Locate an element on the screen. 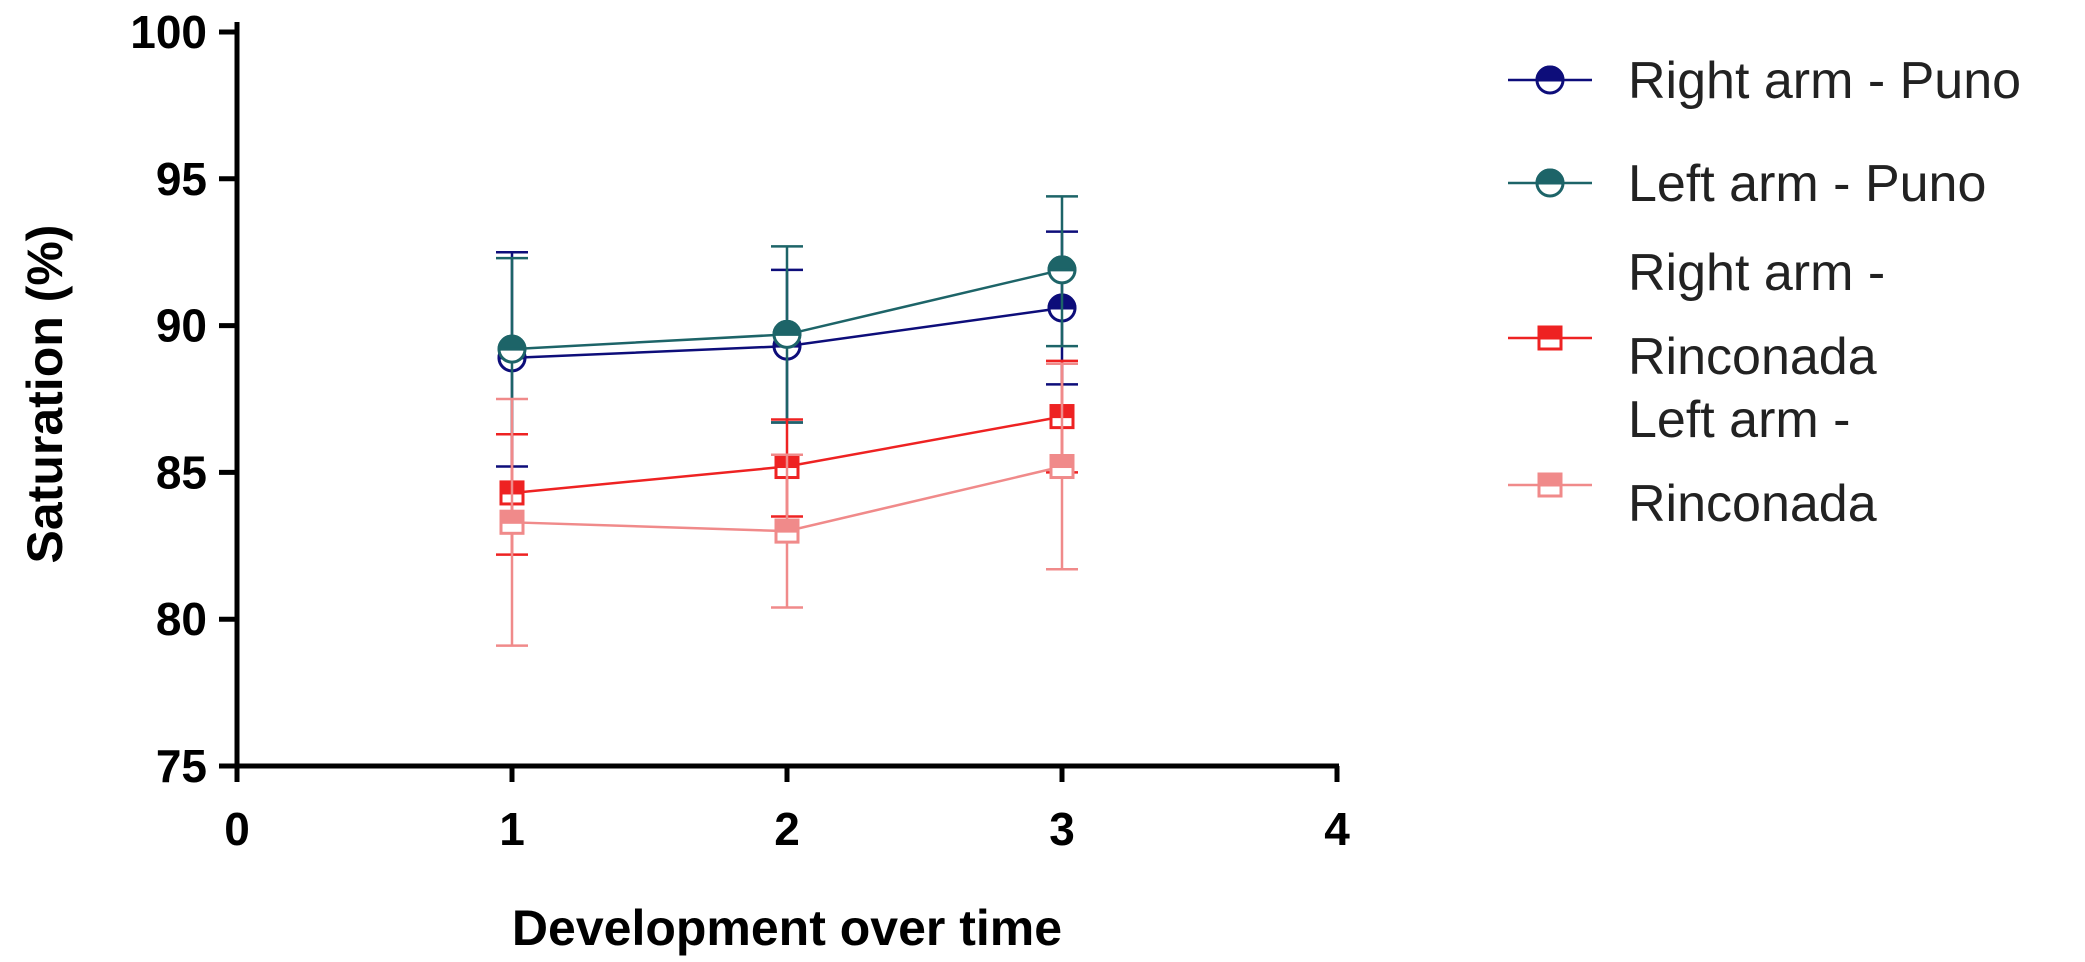 This screenshot has height=962, width=2085. y-tick-label: 80 is located at coordinates (181, 619).